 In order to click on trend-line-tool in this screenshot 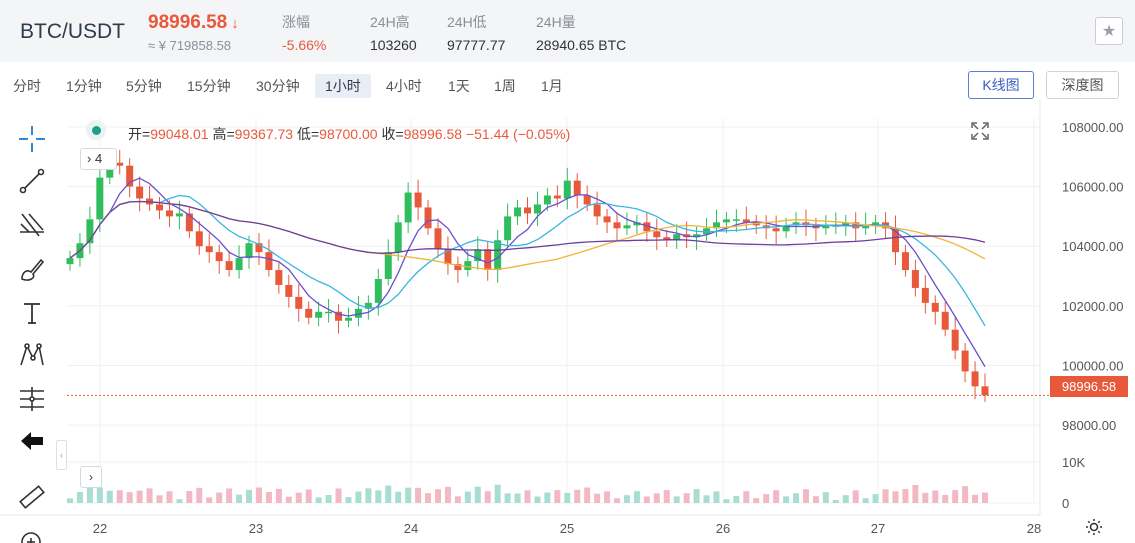, I will do `click(32, 181)`.